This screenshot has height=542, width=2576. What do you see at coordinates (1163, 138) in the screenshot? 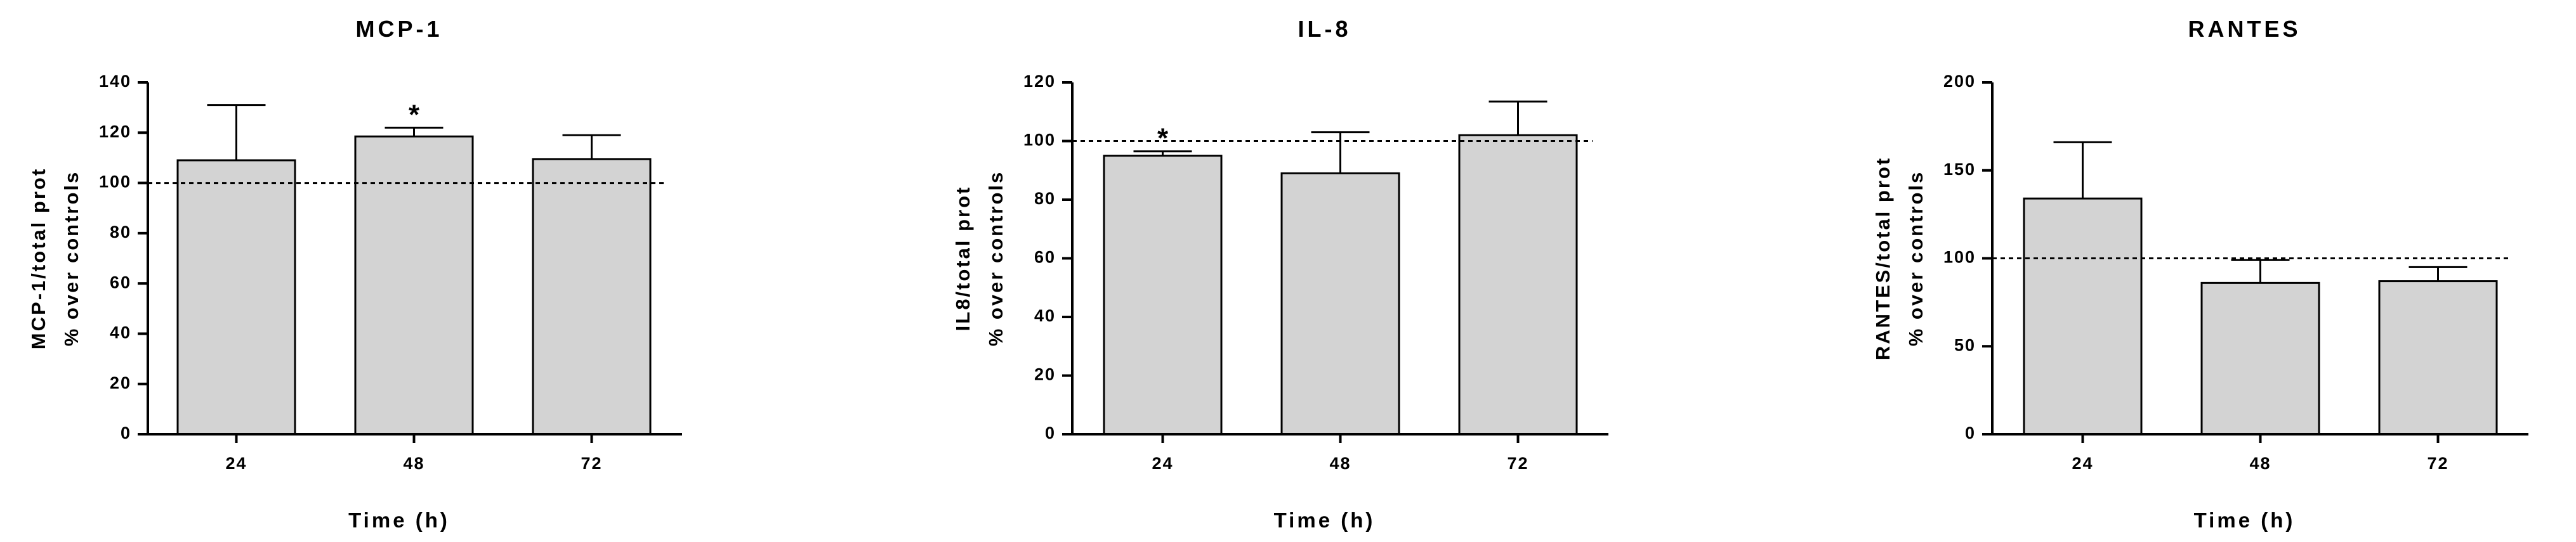
I see `significance-mark-24: *` at bounding box center [1163, 138].